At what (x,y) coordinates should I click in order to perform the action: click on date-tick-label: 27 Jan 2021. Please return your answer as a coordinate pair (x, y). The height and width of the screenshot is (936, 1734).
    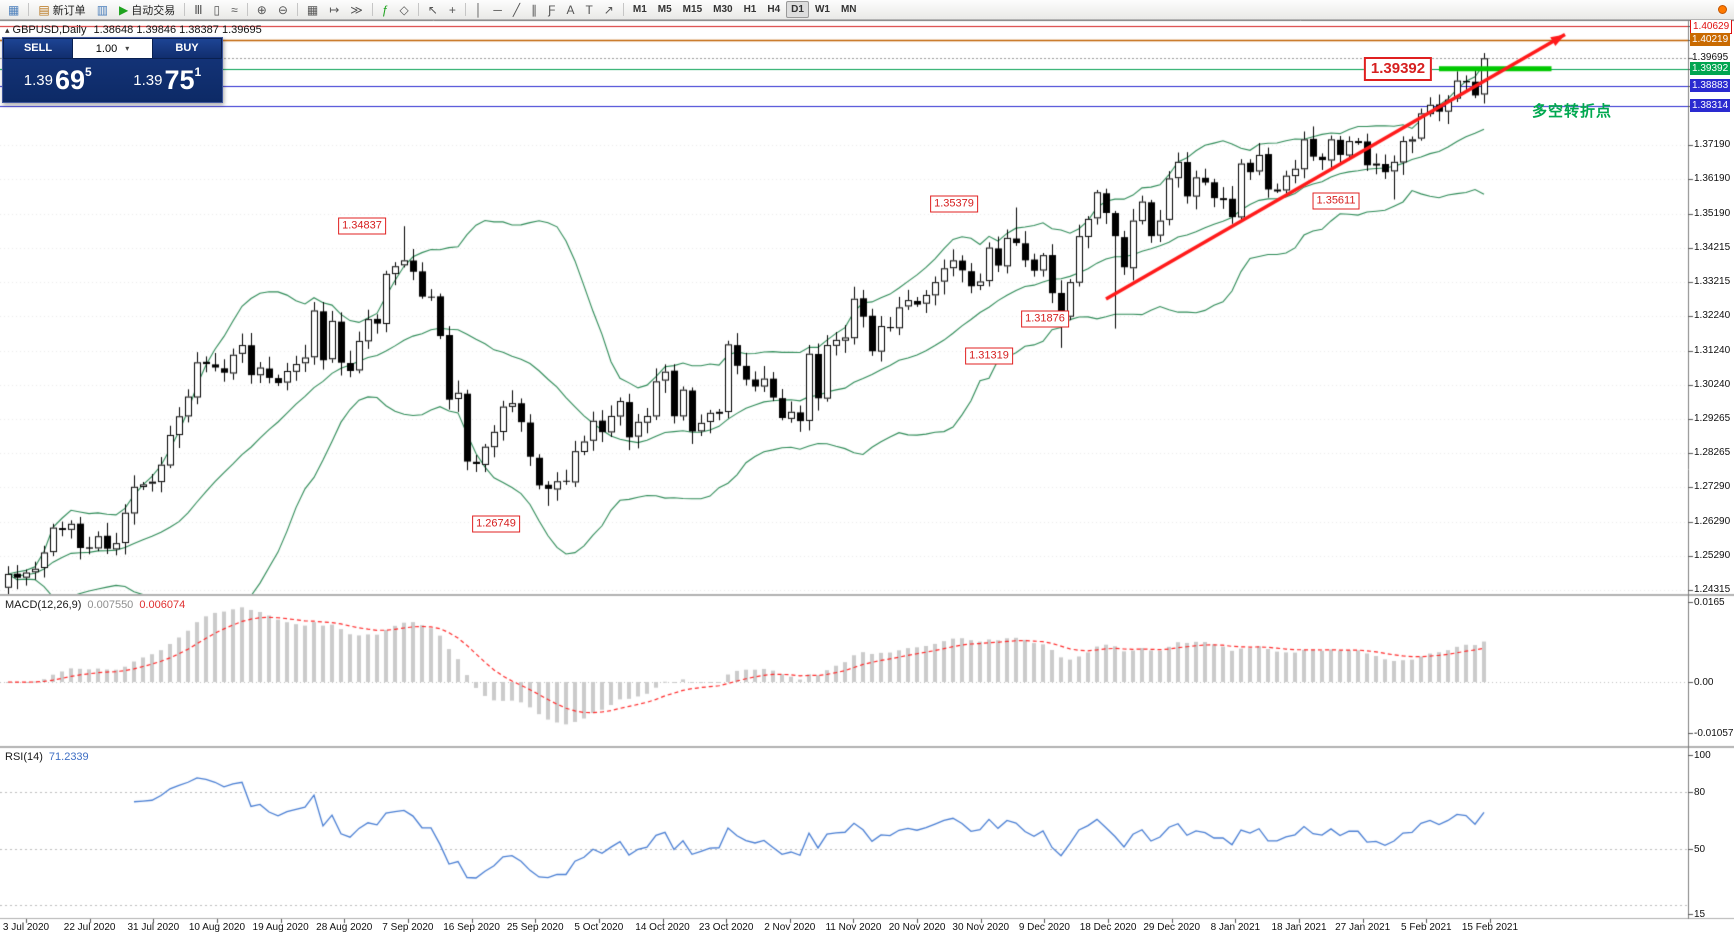
    Looking at the image, I should click on (1363, 927).